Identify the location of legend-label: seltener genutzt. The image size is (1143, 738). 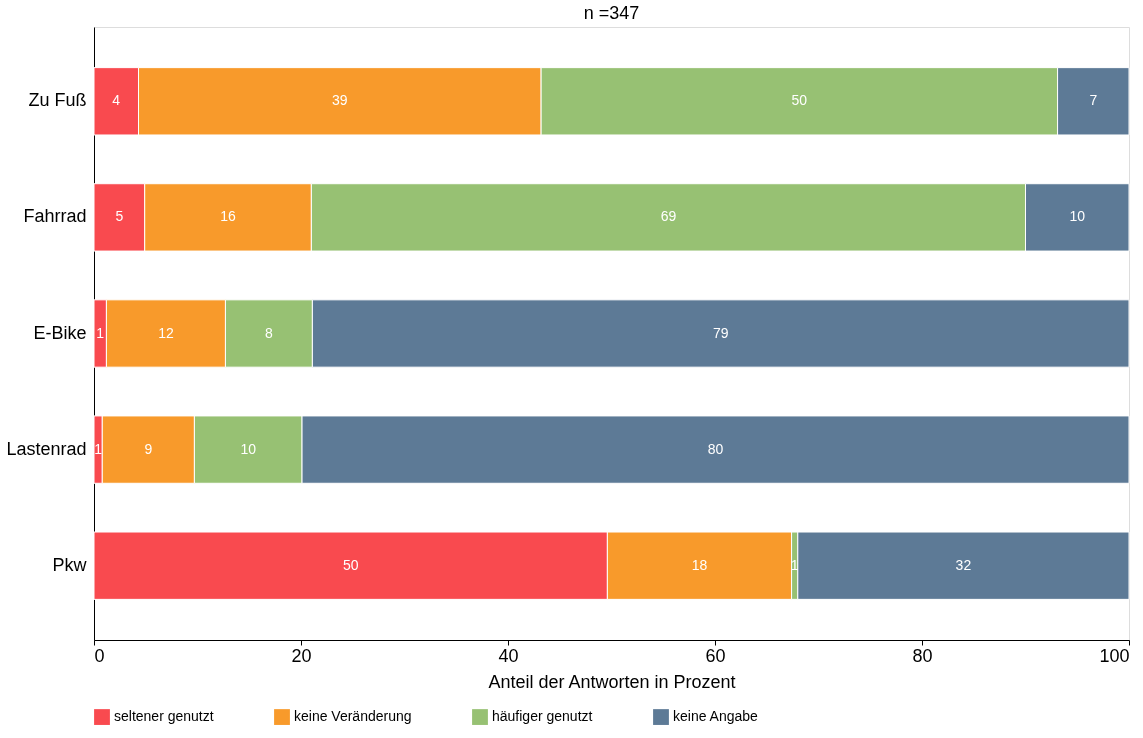
(164, 716).